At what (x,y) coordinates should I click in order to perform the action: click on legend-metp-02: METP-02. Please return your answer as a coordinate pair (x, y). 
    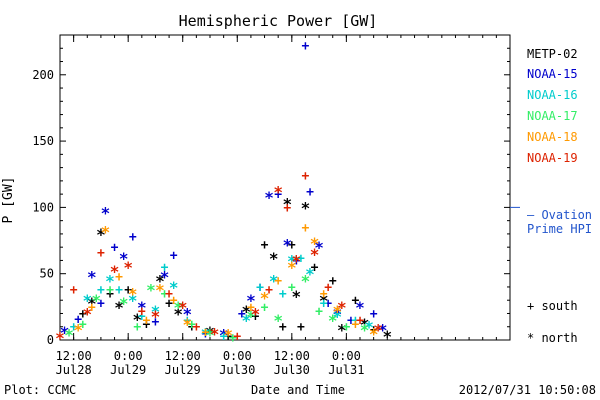
    Looking at the image, I should click on (552, 54).